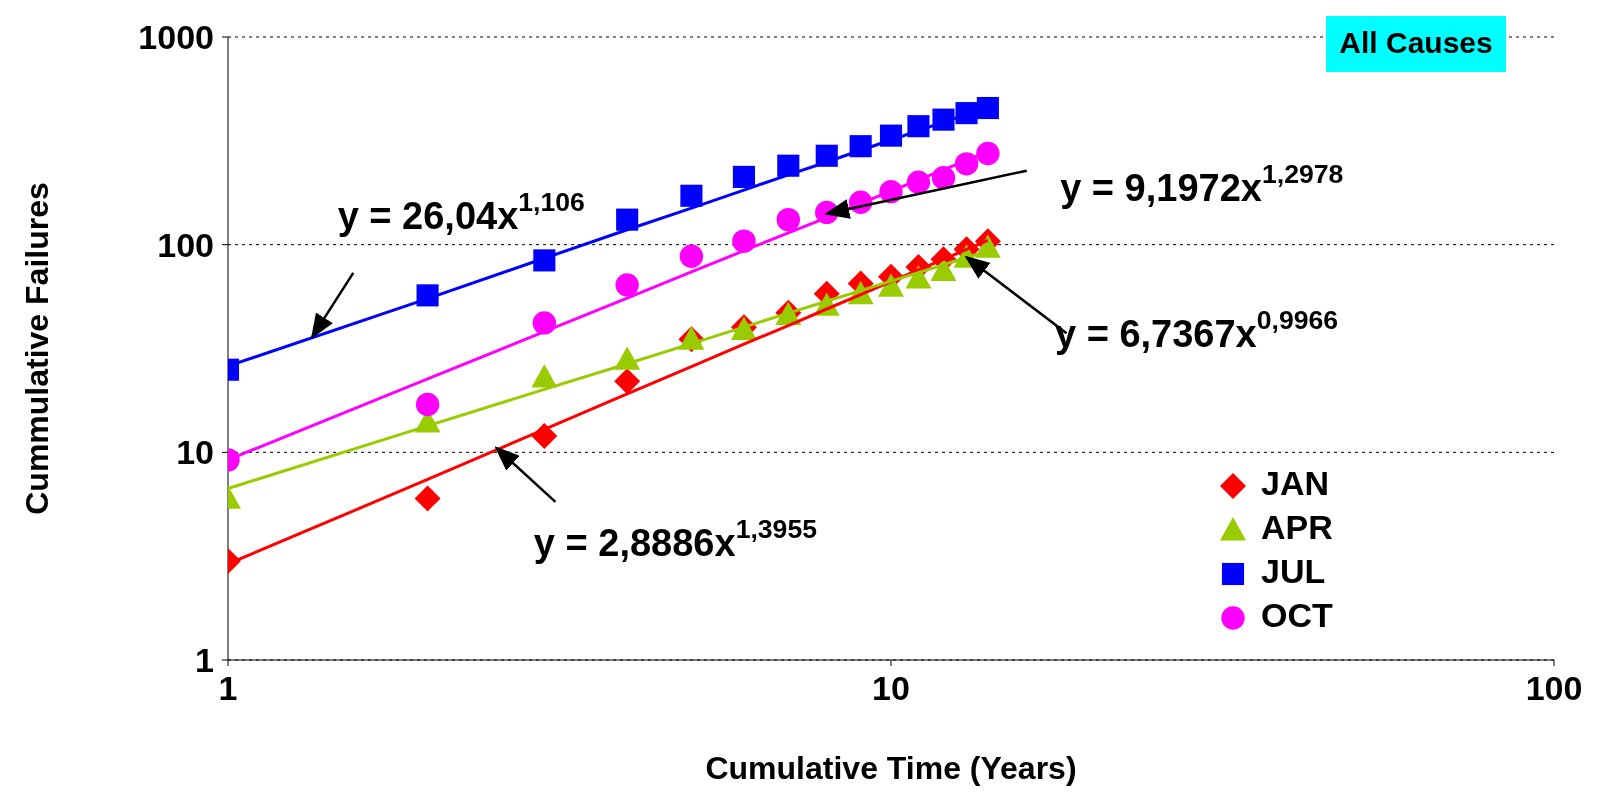 This screenshot has height=803, width=1611. I want to click on y-tick-label: 1000, so click(176, 37).